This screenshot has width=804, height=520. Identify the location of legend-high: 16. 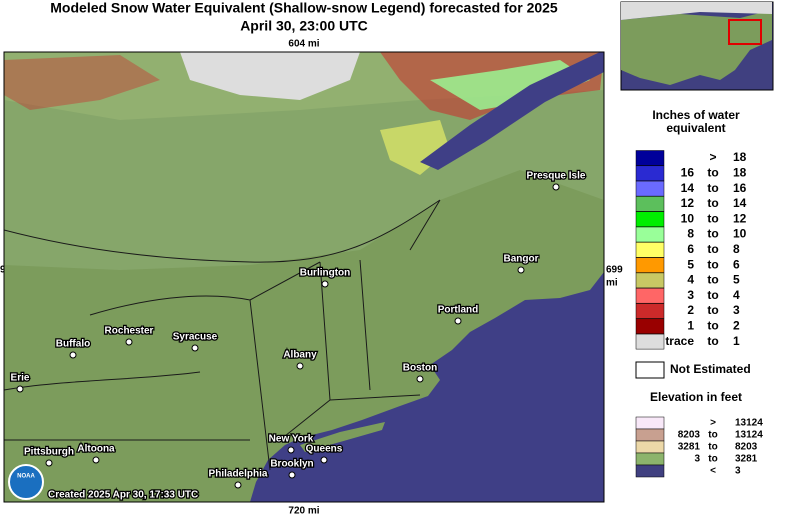
(740, 188).